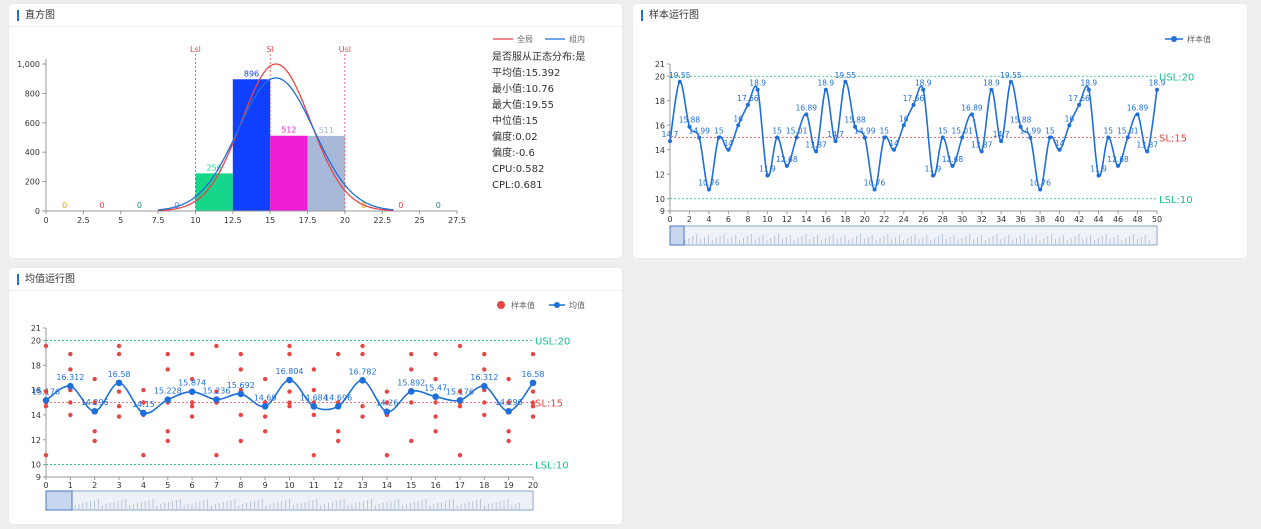 The image size is (1261, 529). What do you see at coordinates (767, 168) in the screenshot?
I see `sample-value-label: 11.9` at bounding box center [767, 168].